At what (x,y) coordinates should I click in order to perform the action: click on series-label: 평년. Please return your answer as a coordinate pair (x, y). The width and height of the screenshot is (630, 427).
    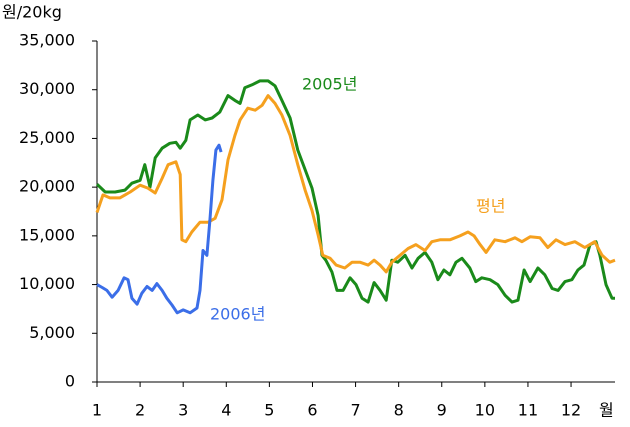
    Looking at the image, I should click on (490, 206).